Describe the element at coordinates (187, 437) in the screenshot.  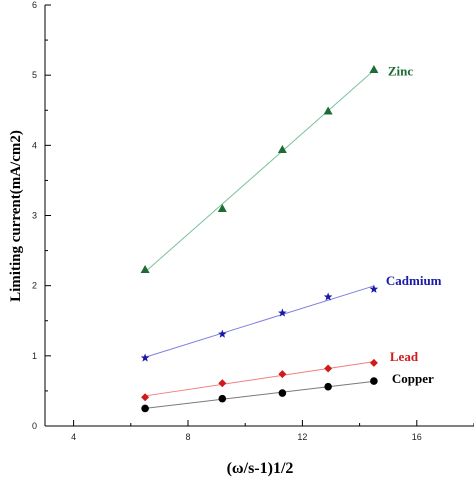
I see `x-tick-label: 8` at that location.